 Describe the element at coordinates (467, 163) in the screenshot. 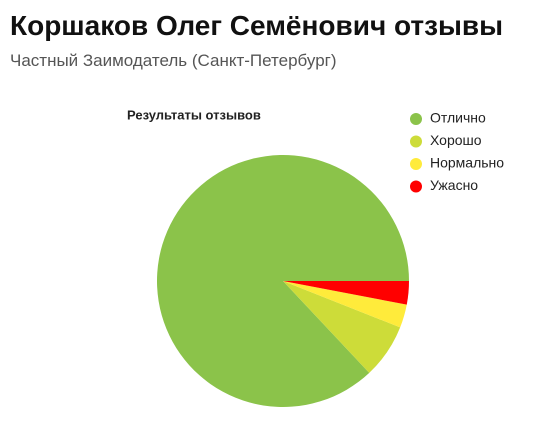

I see `legend-label: Нормально` at that location.